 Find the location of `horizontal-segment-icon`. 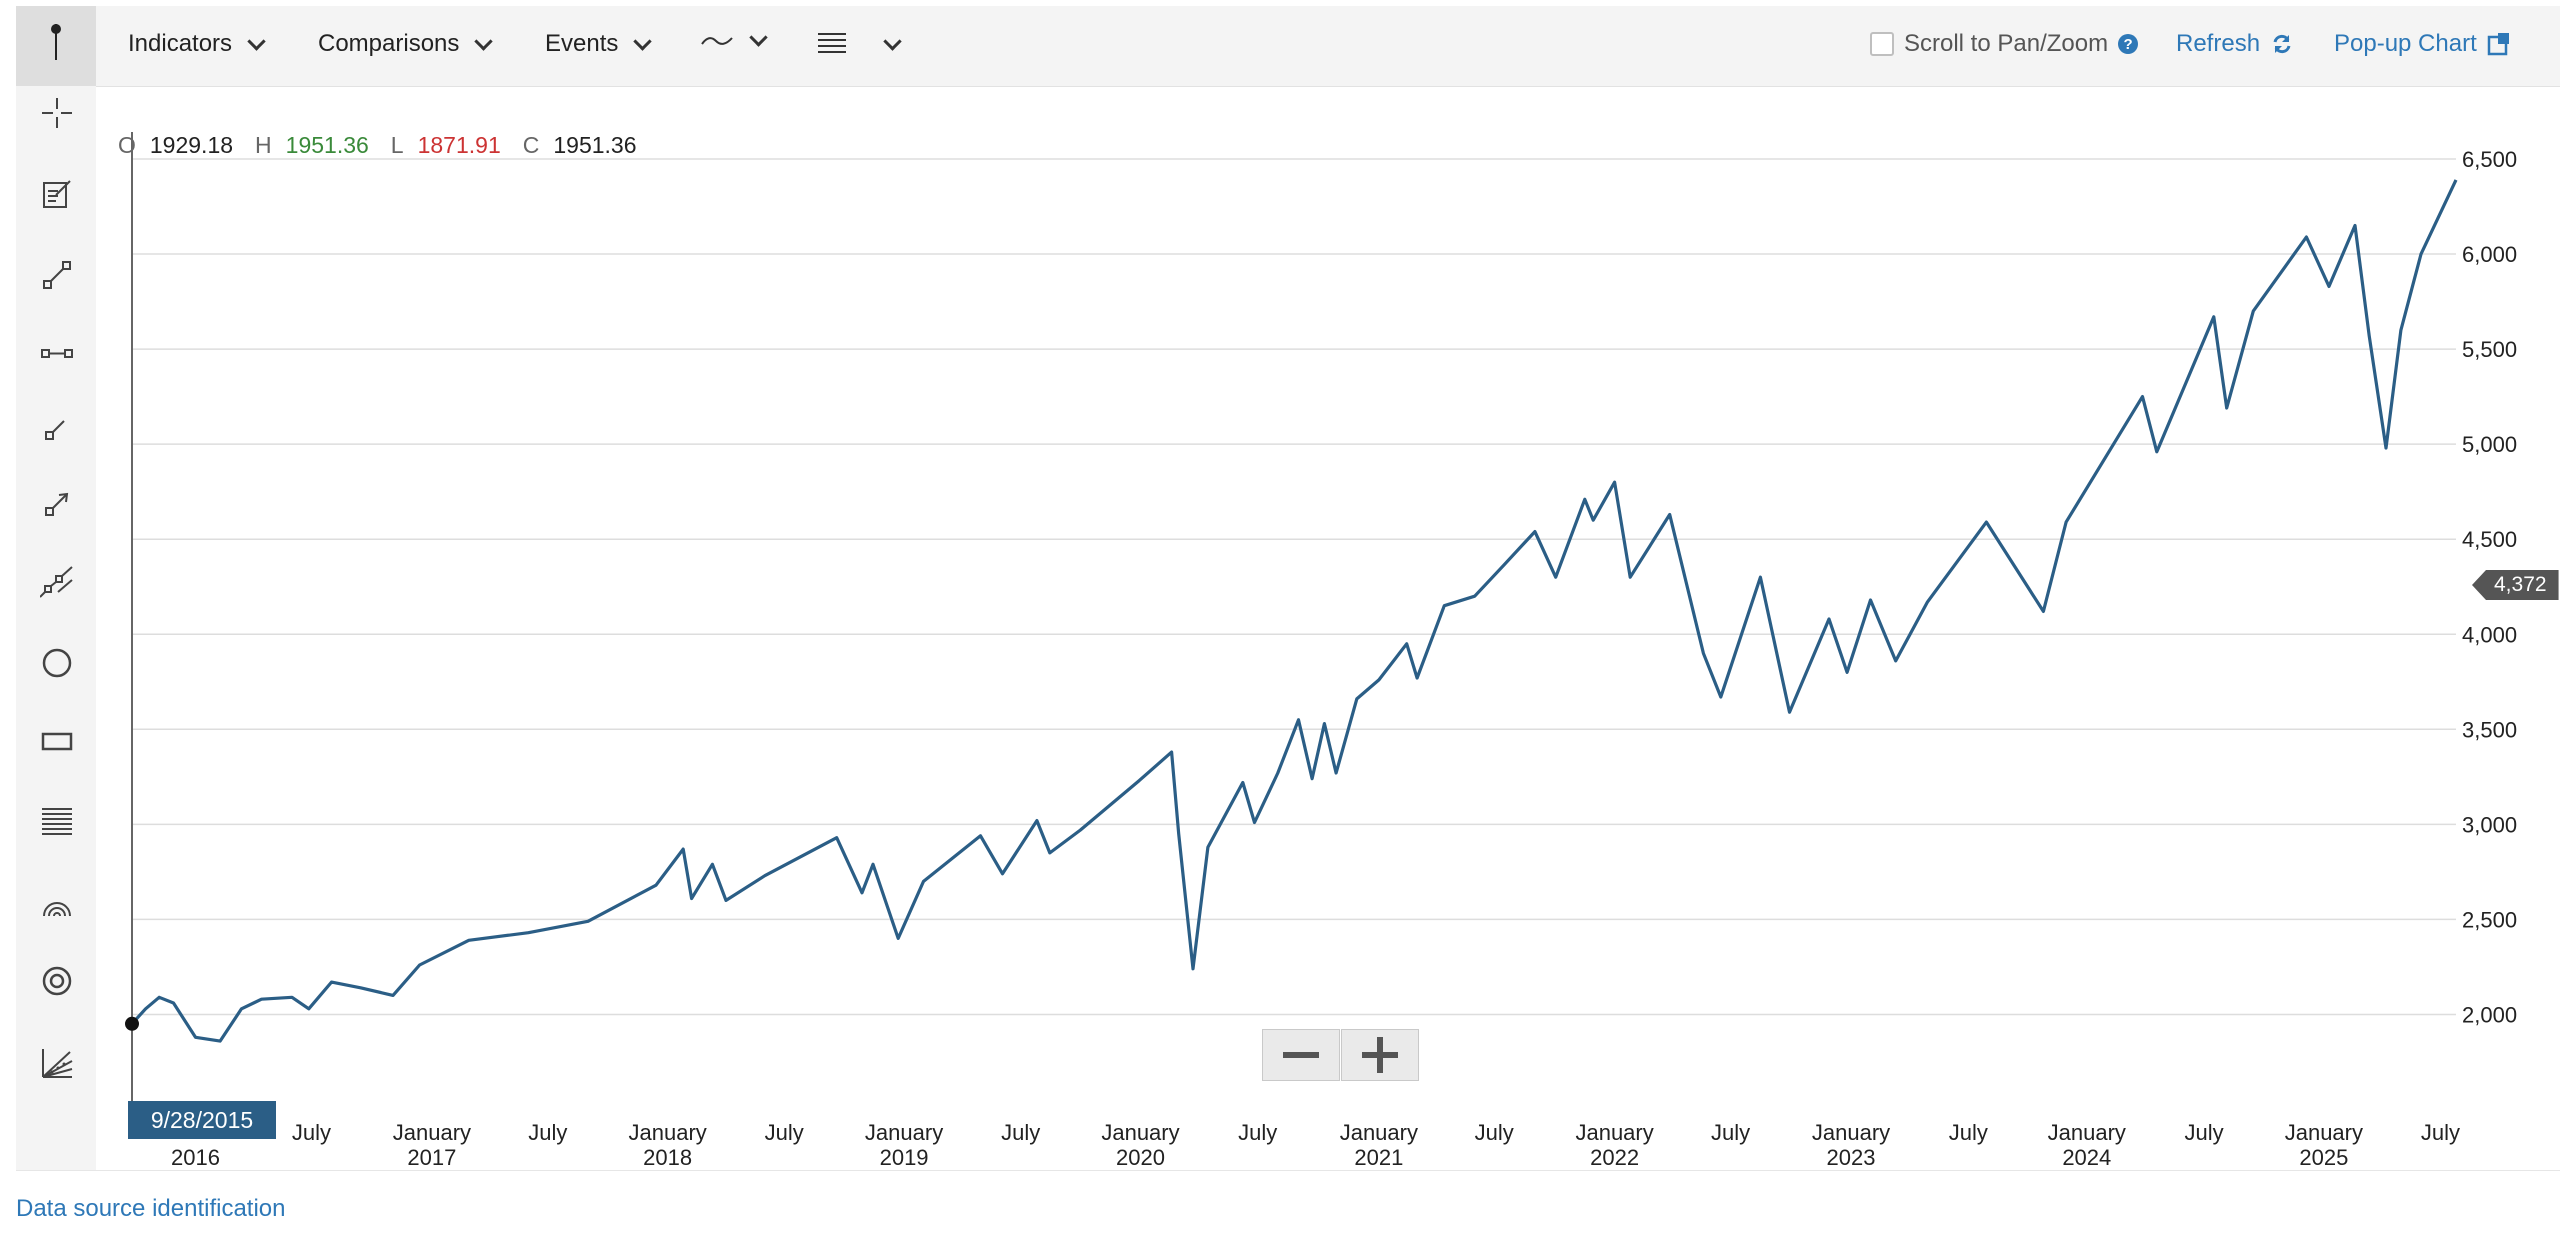

horizontal-segment-icon is located at coordinates (57, 353).